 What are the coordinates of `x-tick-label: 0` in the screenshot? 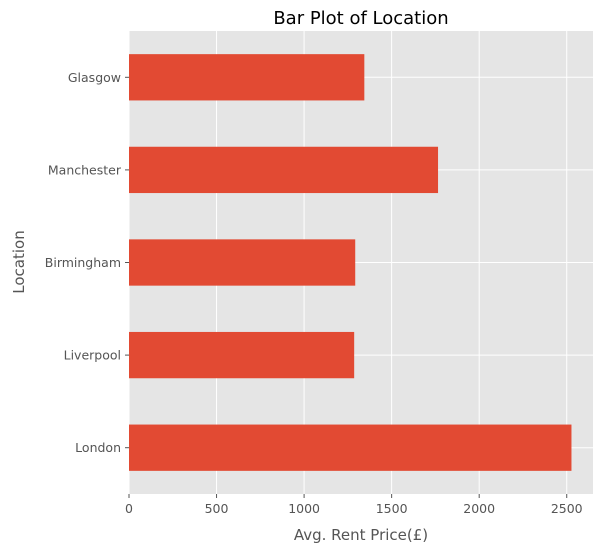 It's located at (129, 508).